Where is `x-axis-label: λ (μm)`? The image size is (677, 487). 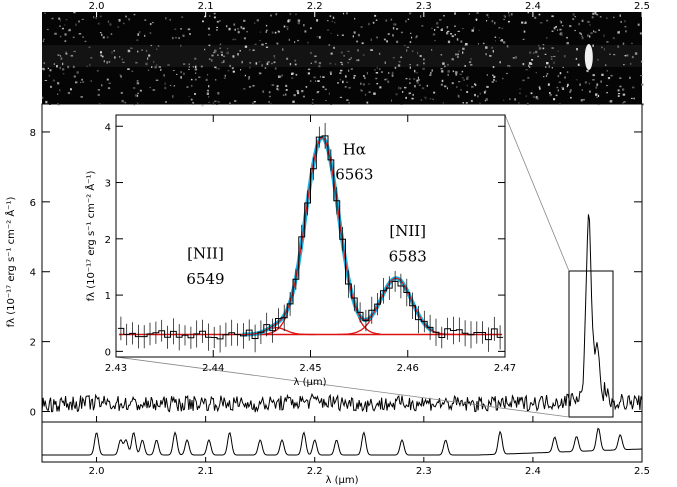 x-axis-label: λ (μm) is located at coordinates (341, 480).